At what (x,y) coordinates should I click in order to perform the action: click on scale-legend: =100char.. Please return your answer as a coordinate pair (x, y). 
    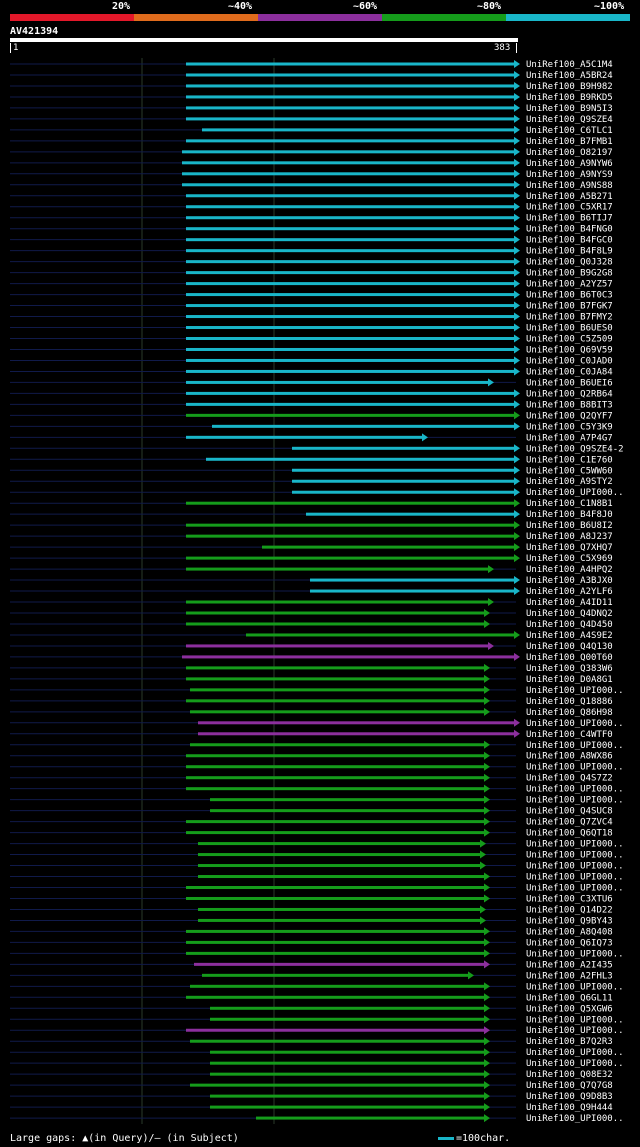
    Looking at the image, I should click on (474, 1138).